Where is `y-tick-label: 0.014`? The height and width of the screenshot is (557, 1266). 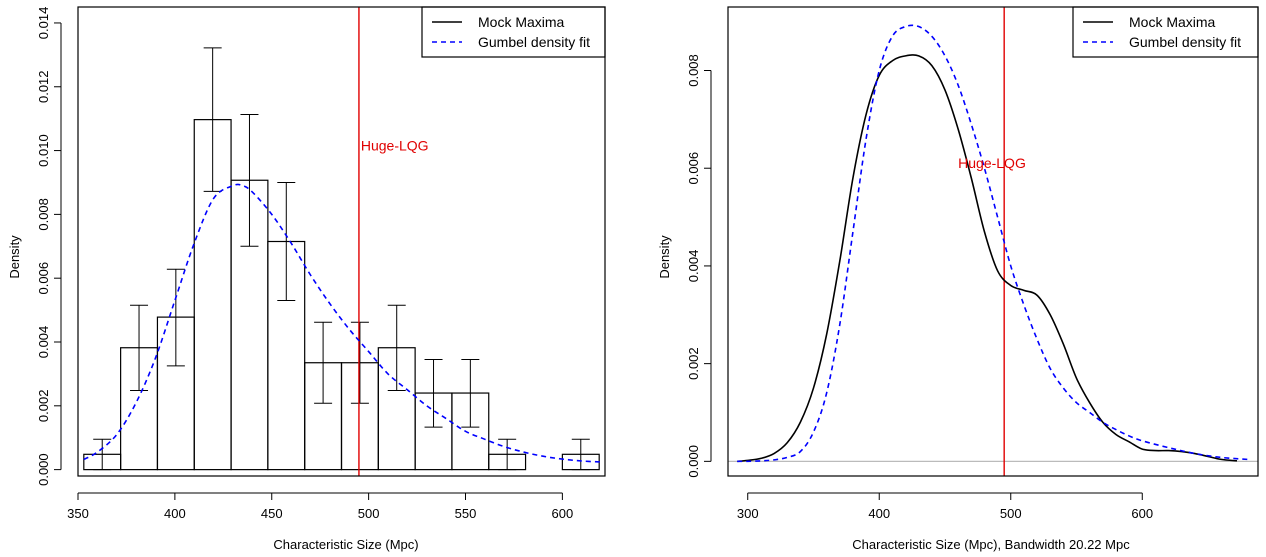
y-tick-label: 0.014 is located at coordinates (43, 23).